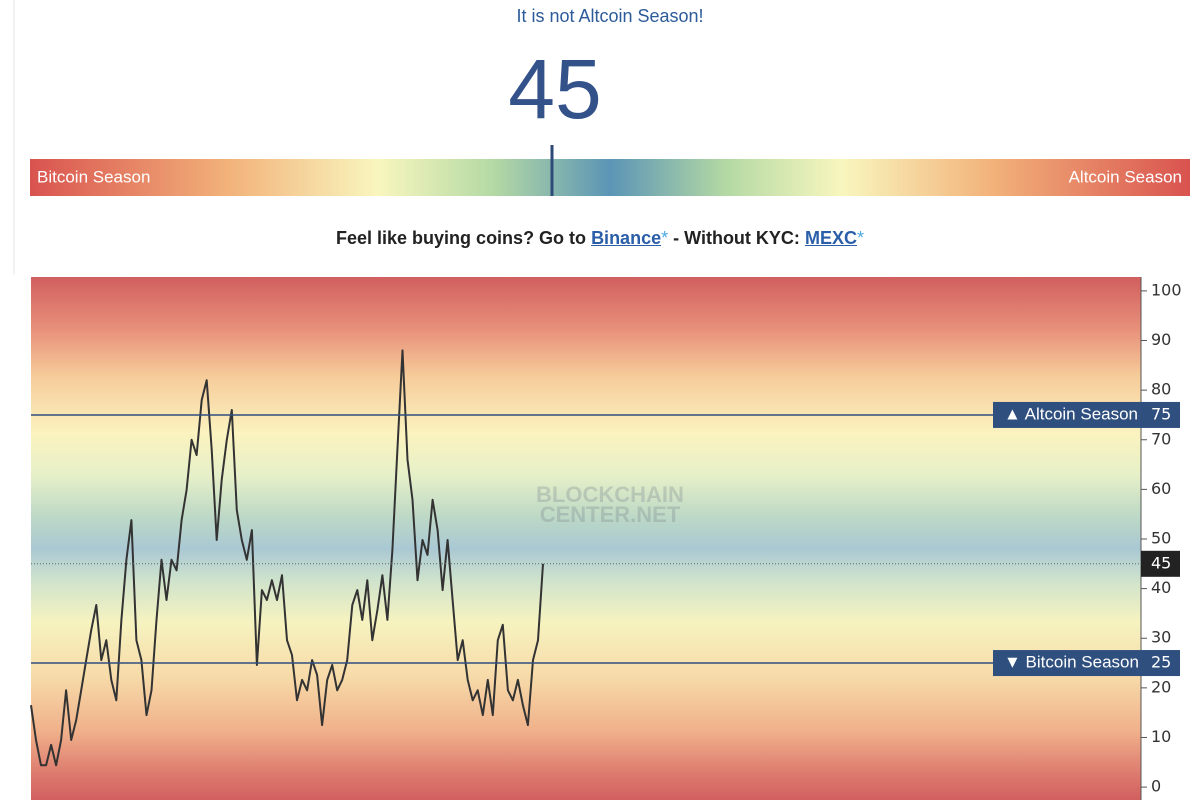 The image size is (1200, 806). Describe the element at coordinates (610, 177) in the screenshot. I see `gauge-bar` at that location.